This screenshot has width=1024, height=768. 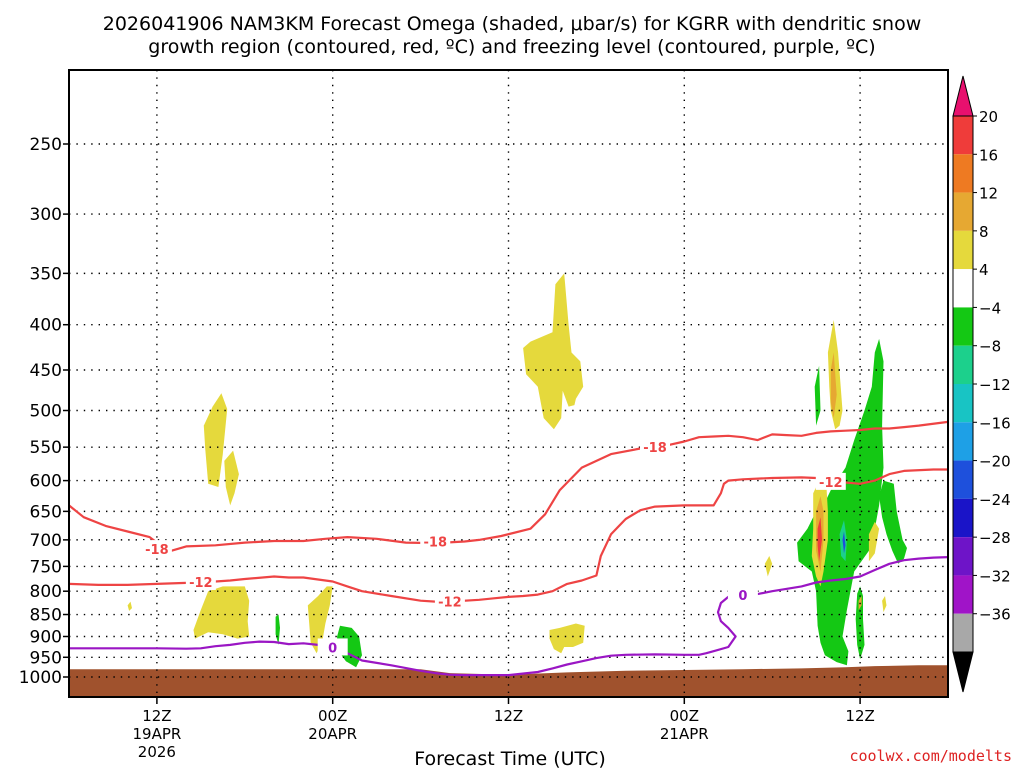 I want to click on y-tick-label: 550, so click(x=46, y=448).